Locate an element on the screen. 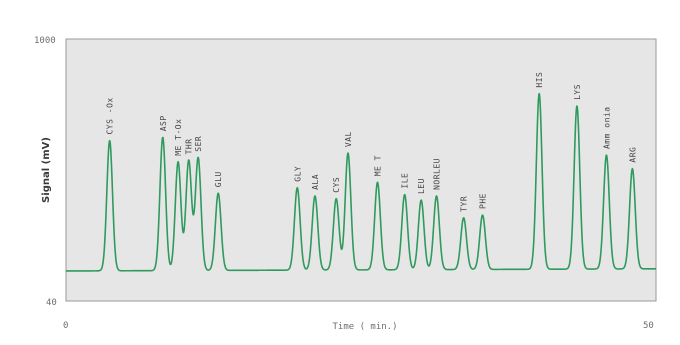 The image size is (680, 345). peak-label: HIS is located at coordinates (539, 80).